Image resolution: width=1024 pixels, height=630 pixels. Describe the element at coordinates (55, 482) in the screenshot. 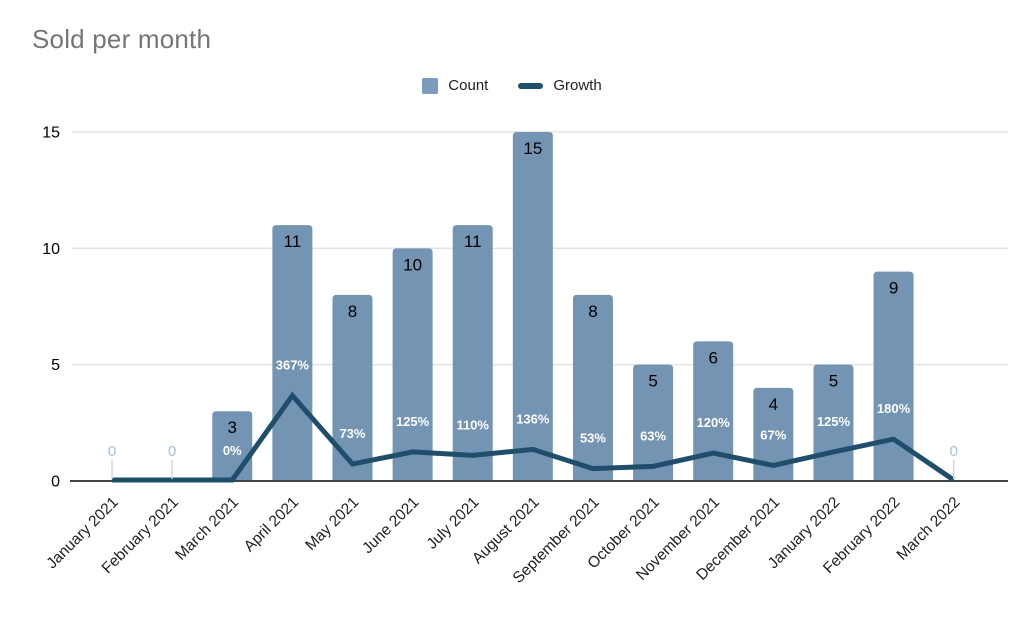

I see `y-axis-tick-label: 0` at that location.